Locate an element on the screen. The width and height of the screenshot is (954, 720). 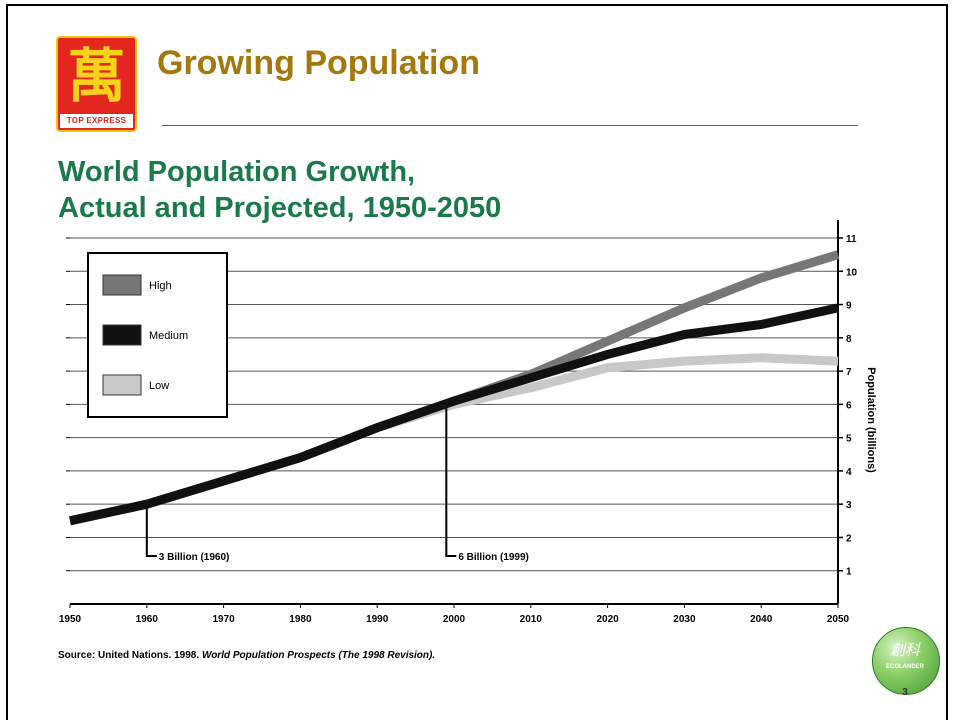
x-tick-label-2030: 2030 is located at coordinates (684, 619).